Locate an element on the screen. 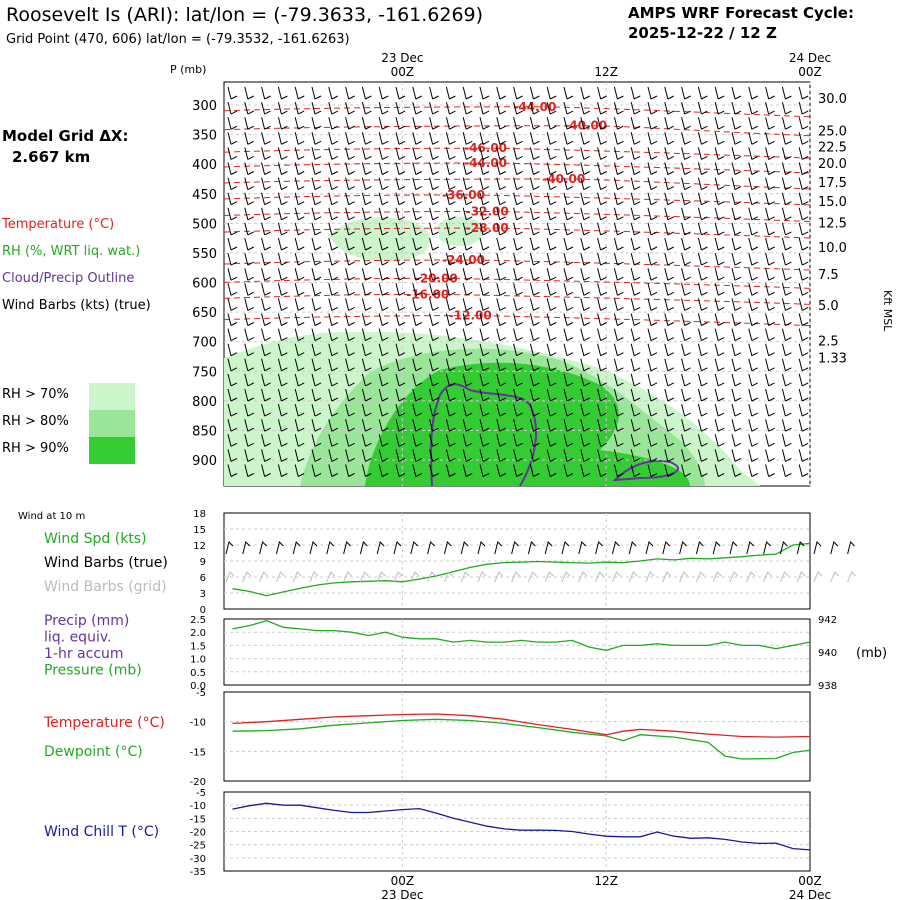 Image resolution: width=900 pixels, height=900 pixels. precip-tick-label: 1.5 is located at coordinates (198, 646).